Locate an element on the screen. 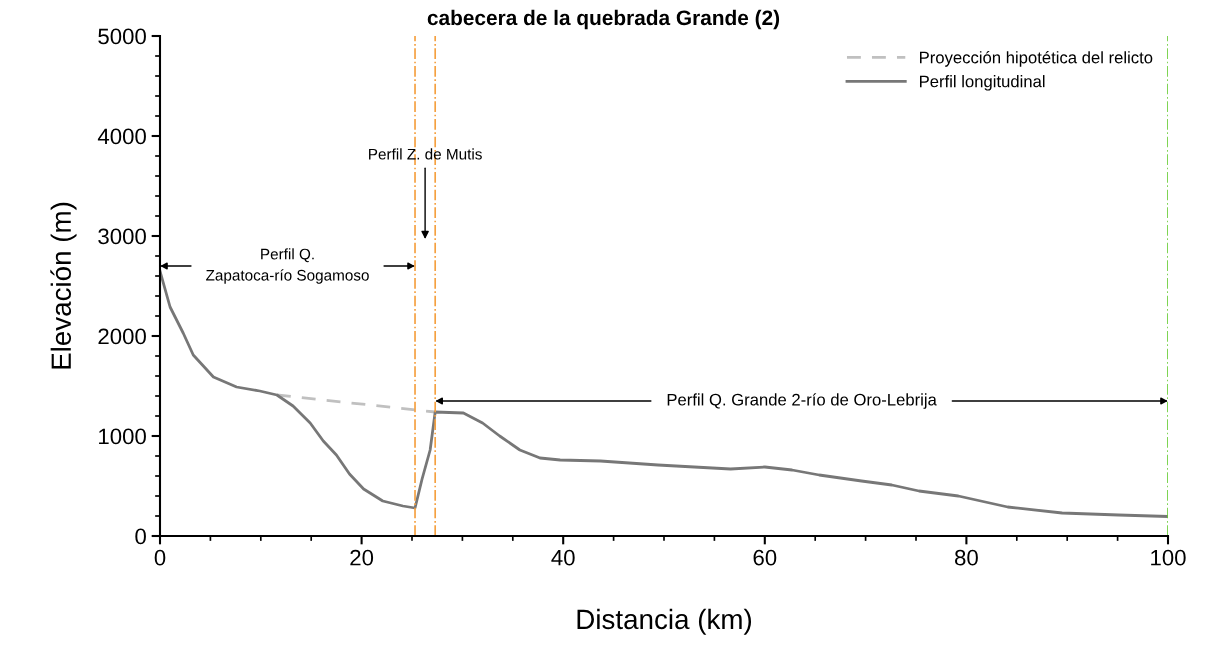 The height and width of the screenshot is (656, 1207). y-tick-label: 3000 is located at coordinates (122, 236).